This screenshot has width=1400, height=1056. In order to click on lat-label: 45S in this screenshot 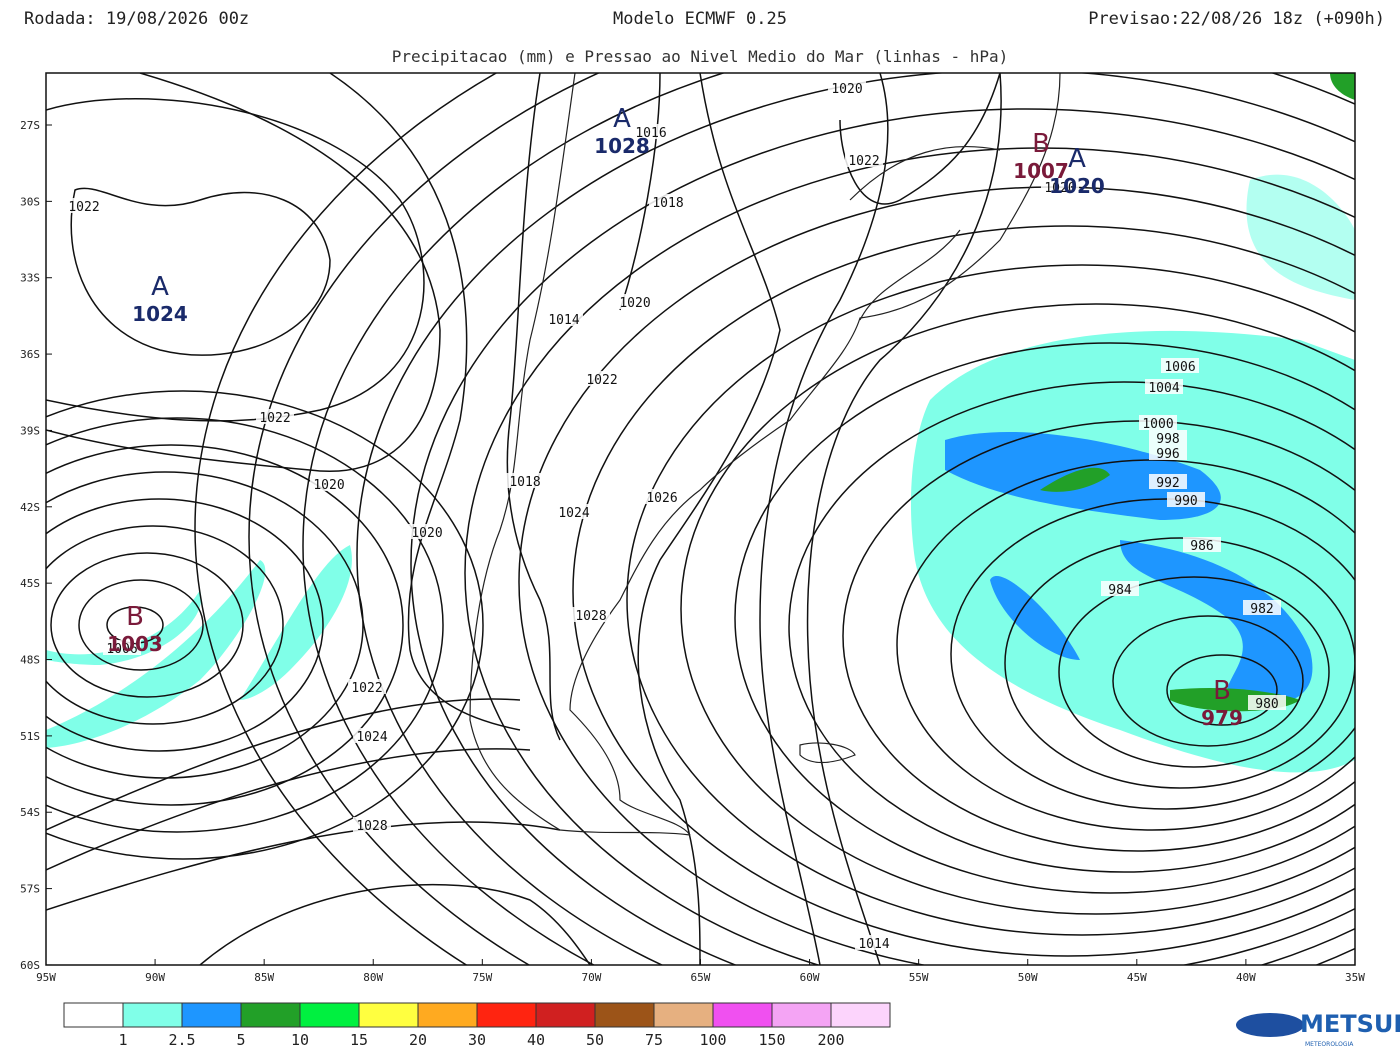, I will do `click(30, 583)`.